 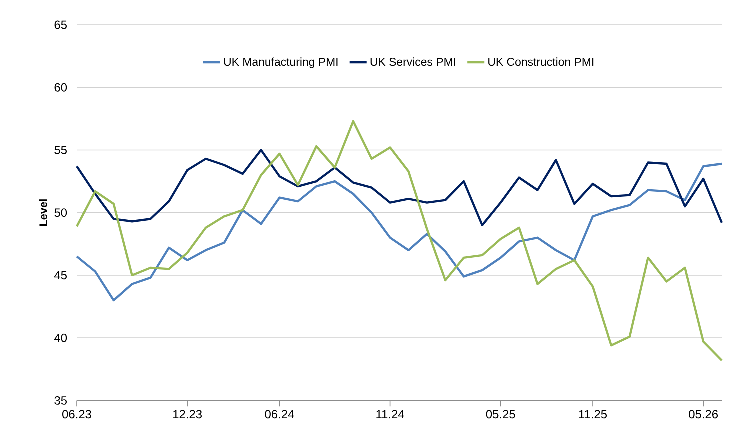 I want to click on y-tick-label: 40, so click(x=61, y=338).